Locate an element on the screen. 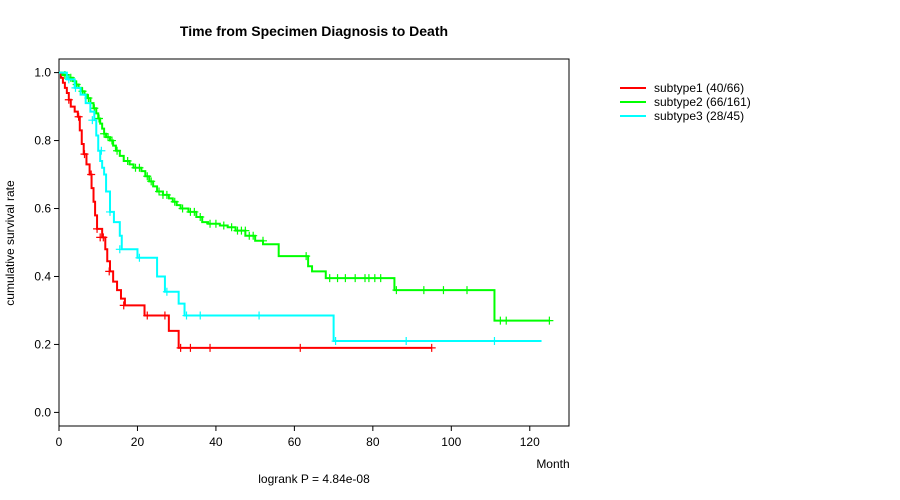  x-tick-label: 100 is located at coordinates (451, 442).